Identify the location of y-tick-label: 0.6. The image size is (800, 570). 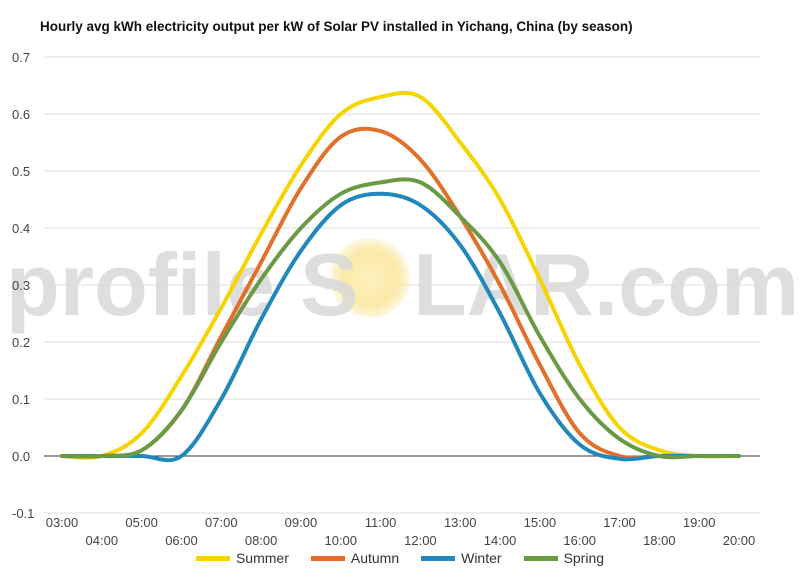
(21, 114).